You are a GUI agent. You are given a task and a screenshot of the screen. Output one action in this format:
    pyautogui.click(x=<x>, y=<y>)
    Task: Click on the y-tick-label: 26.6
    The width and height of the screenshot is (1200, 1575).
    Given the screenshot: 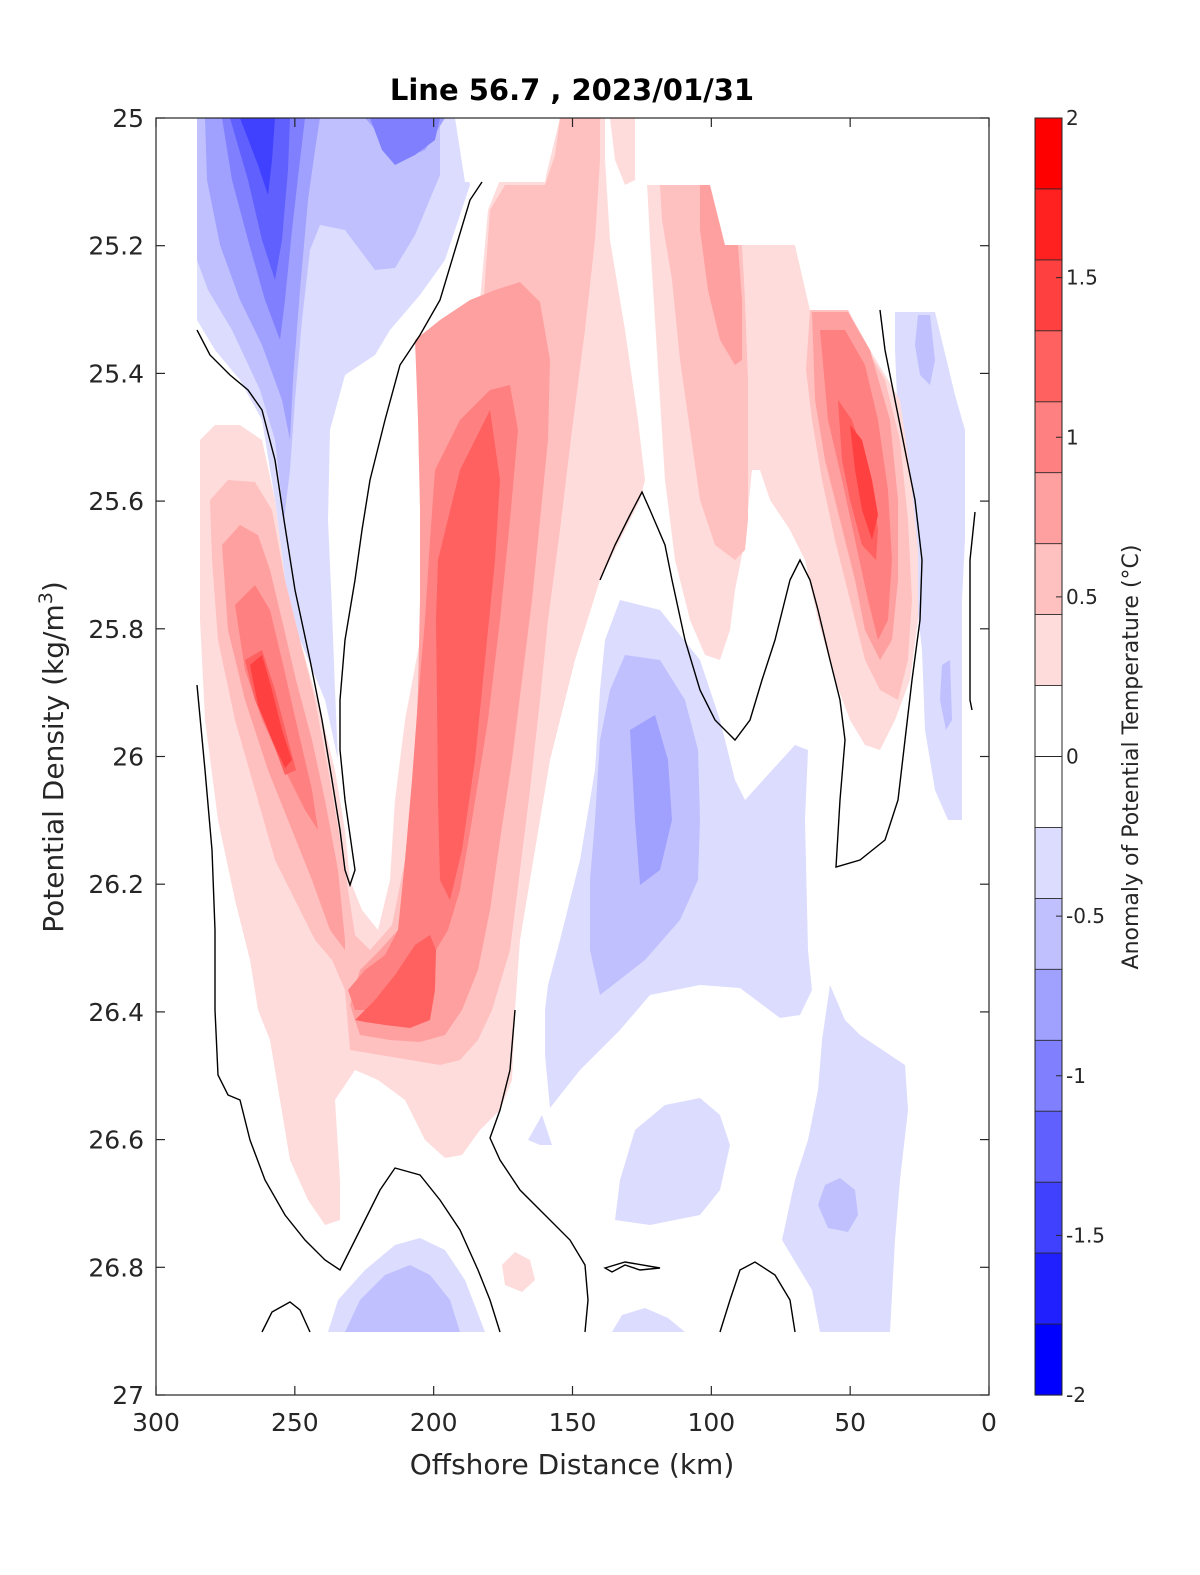 What is the action you would take?
    pyautogui.click(x=116, y=1140)
    